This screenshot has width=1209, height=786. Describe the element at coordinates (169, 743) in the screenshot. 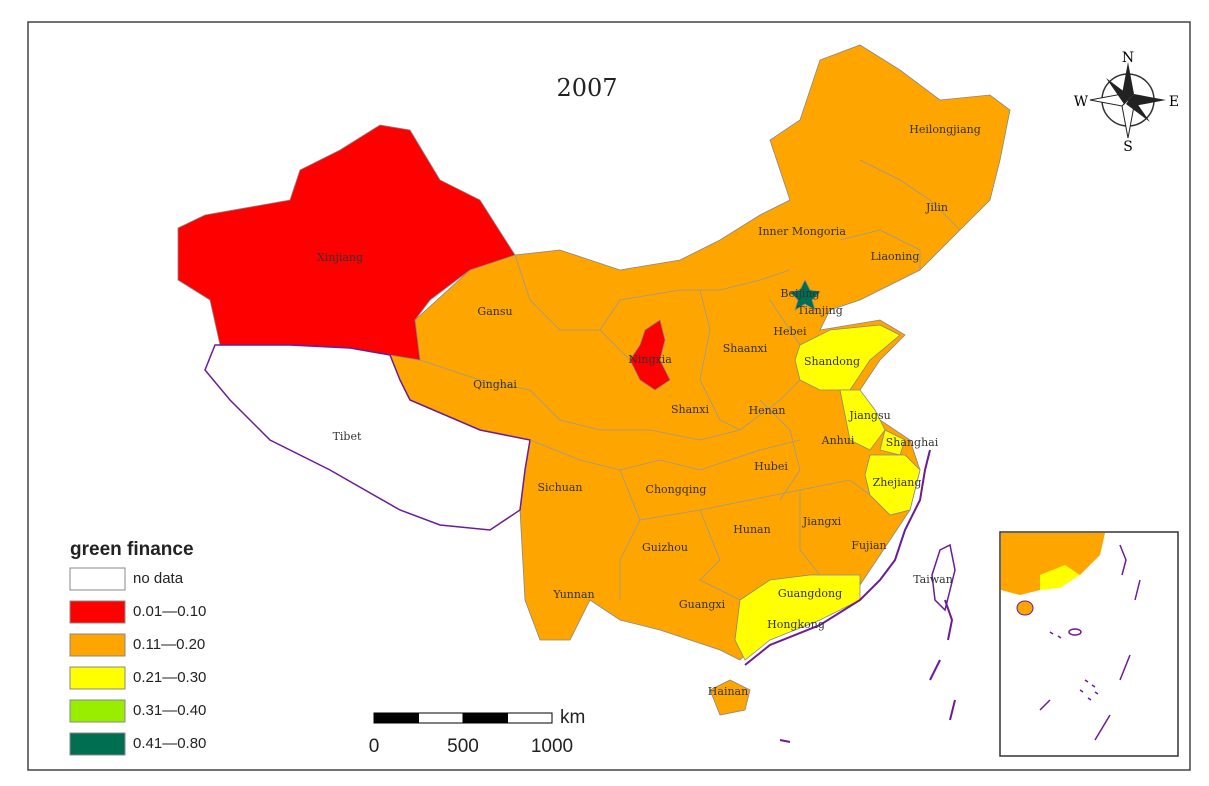

I see `legend-label: 0.41—0.80` at that location.